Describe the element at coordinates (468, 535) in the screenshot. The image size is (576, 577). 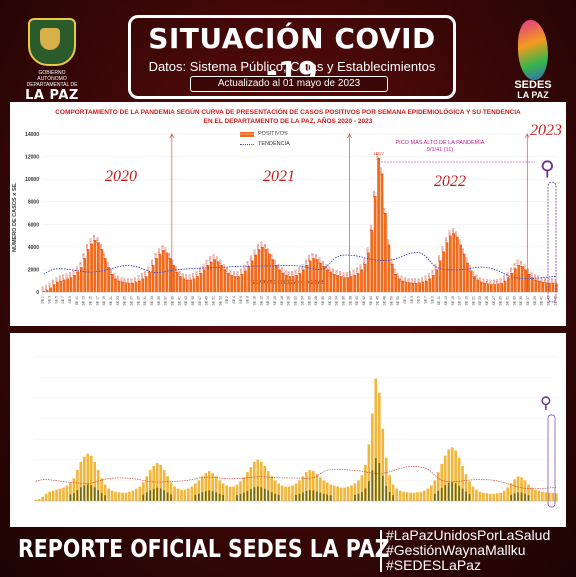
I see `hashtag-1: #LaPazUnidosPorLaSalud` at that location.